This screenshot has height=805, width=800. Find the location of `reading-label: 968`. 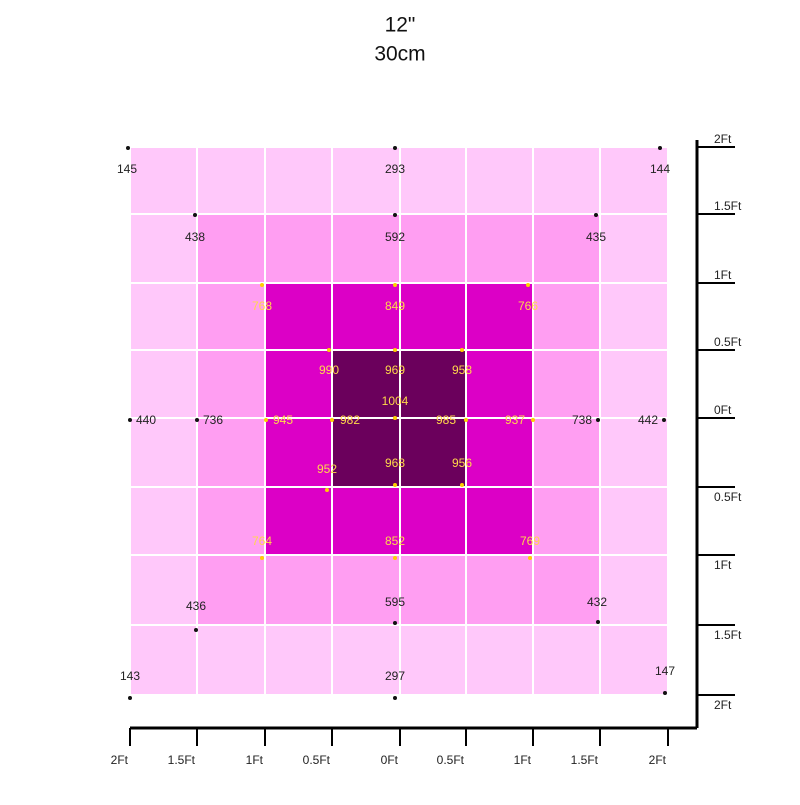

reading-label: 968 is located at coordinates (395, 463).